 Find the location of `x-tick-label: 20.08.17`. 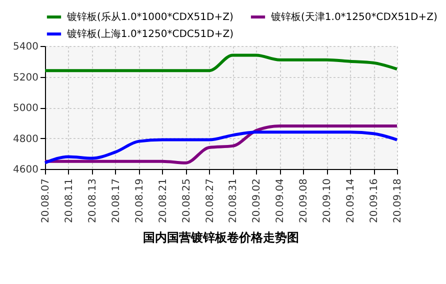

x-tick-label: 20.08.17 is located at coordinates (116, 201).